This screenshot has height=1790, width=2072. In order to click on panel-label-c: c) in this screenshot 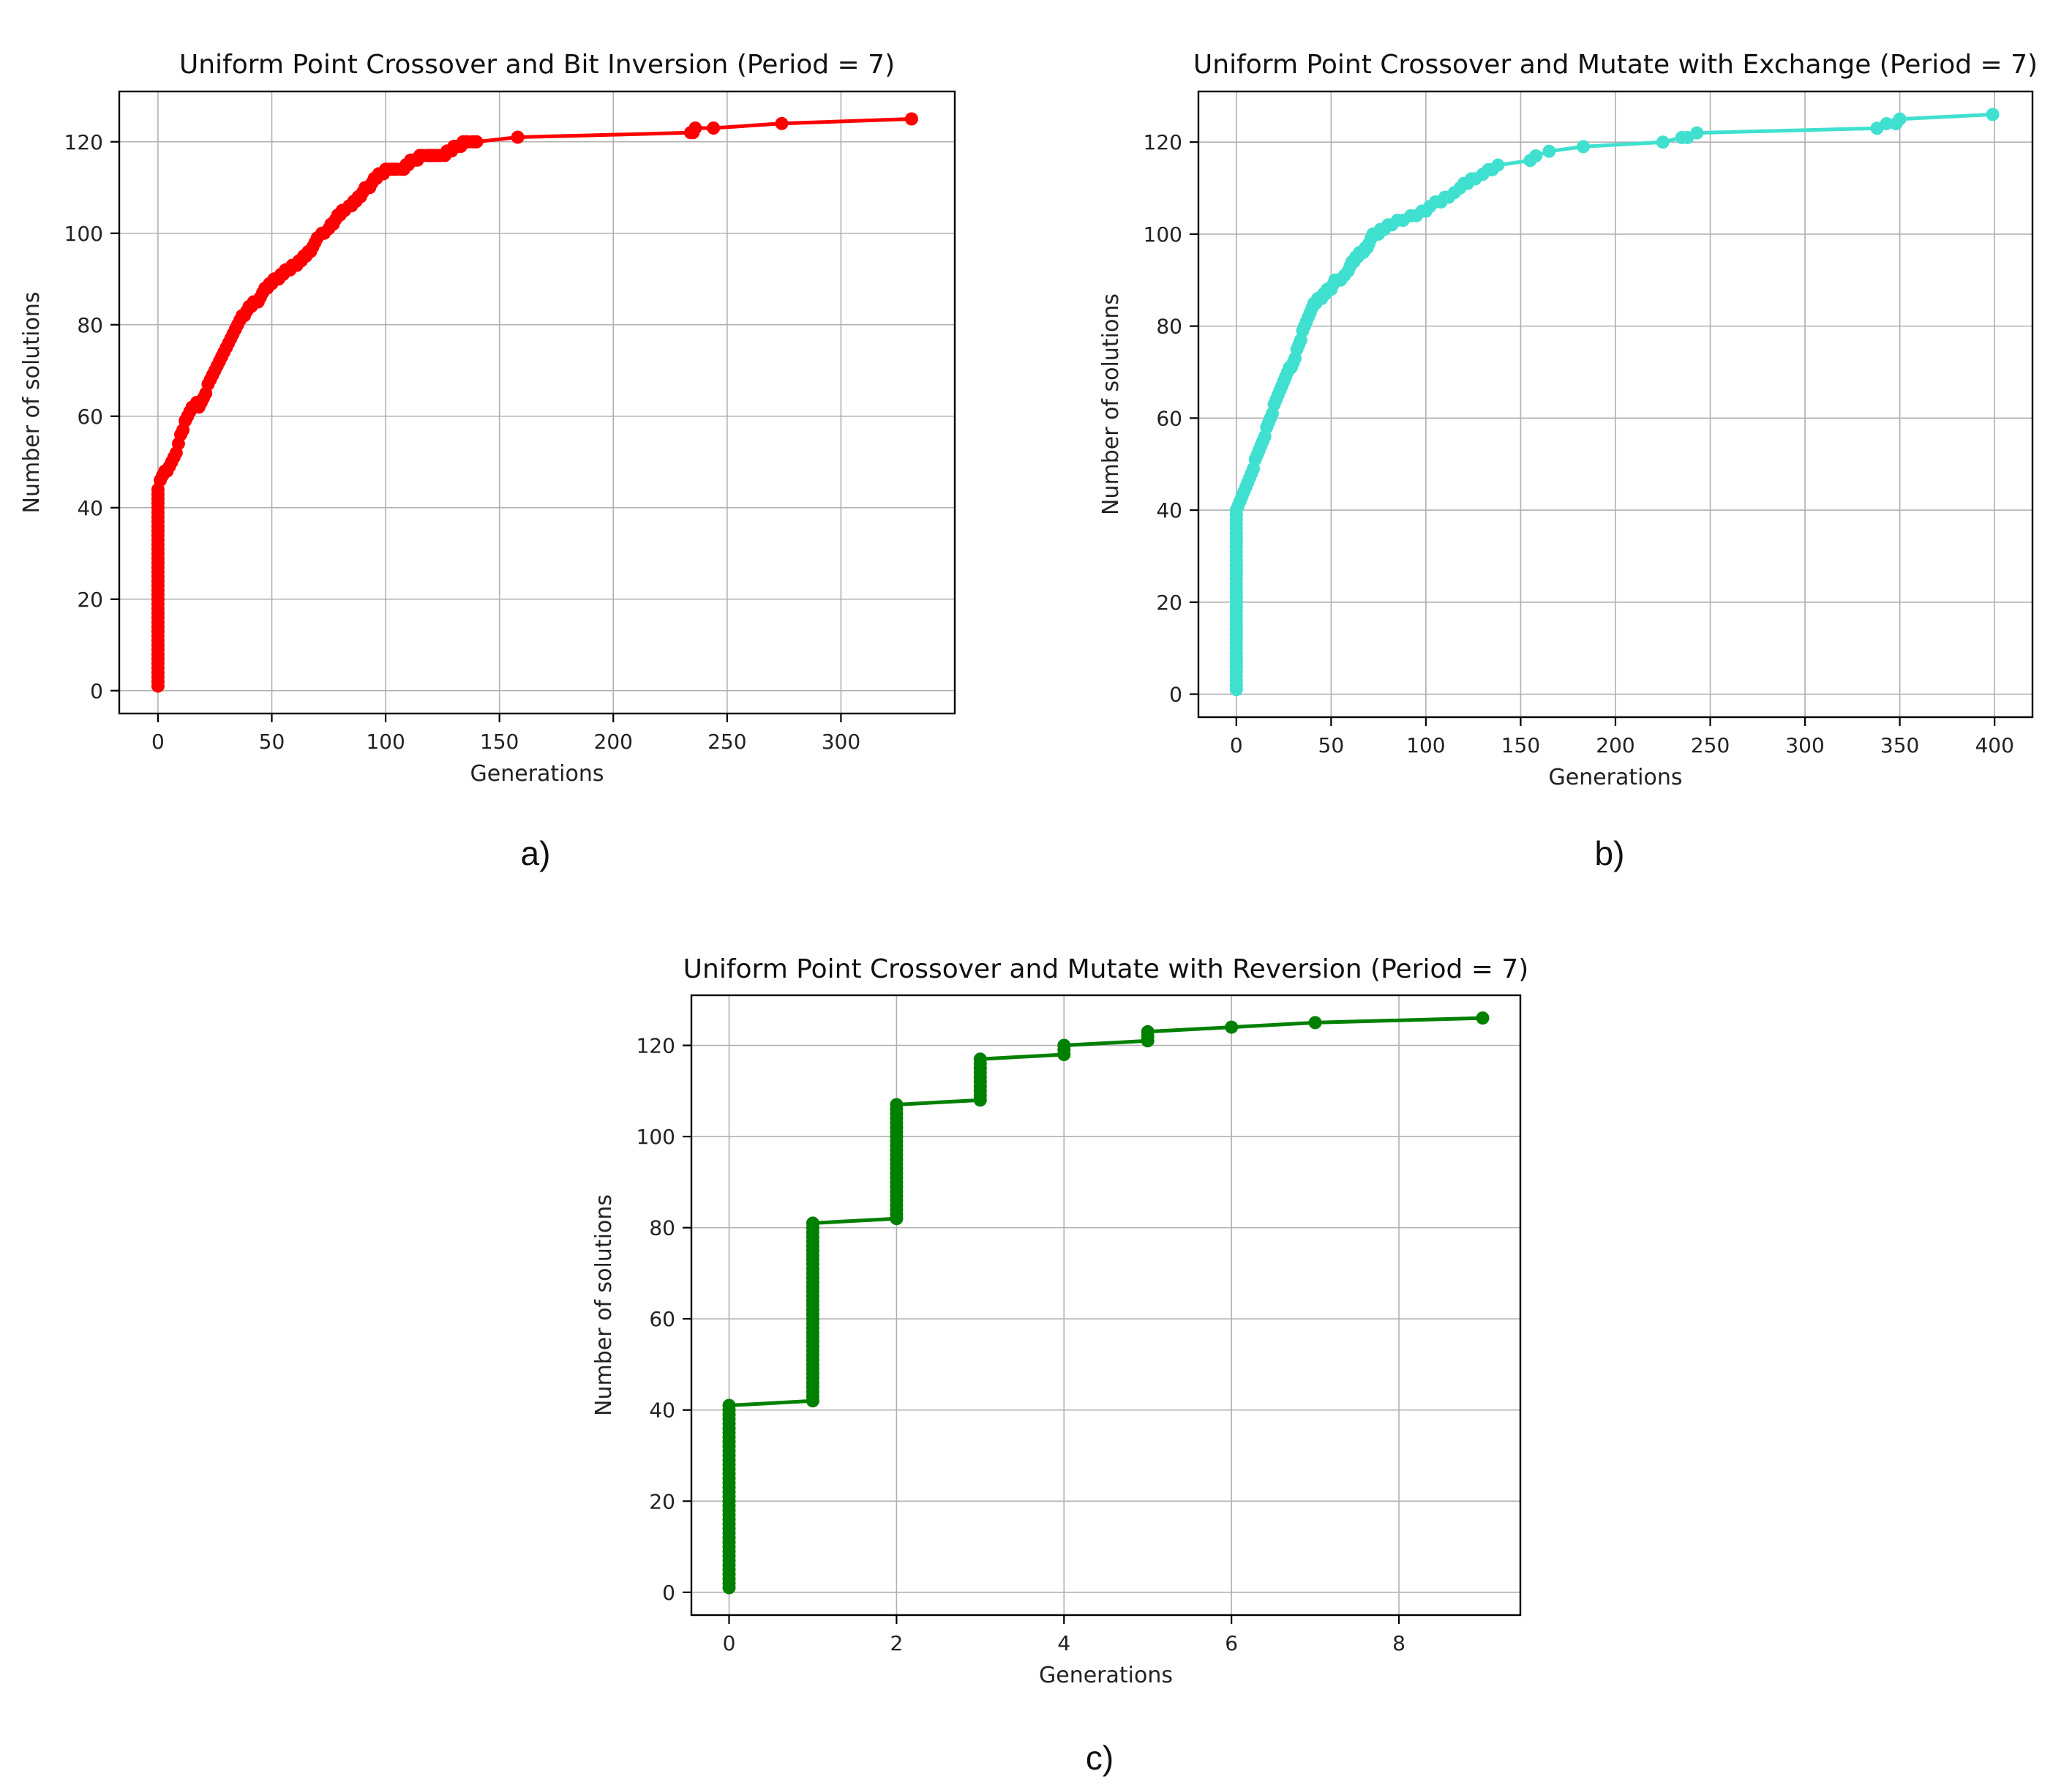, I will do `click(1100, 1758)`.